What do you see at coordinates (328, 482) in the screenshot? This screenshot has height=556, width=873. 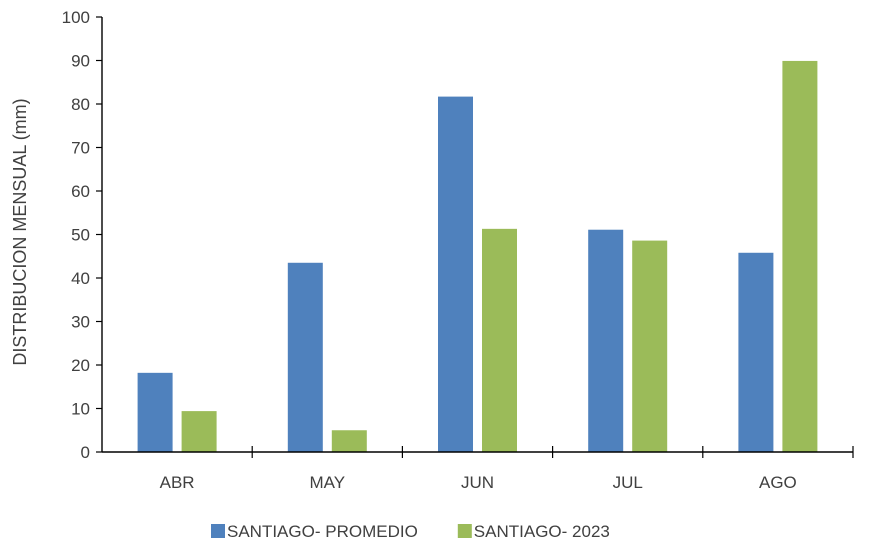 I see `x-tick-label: MAY` at bounding box center [328, 482].